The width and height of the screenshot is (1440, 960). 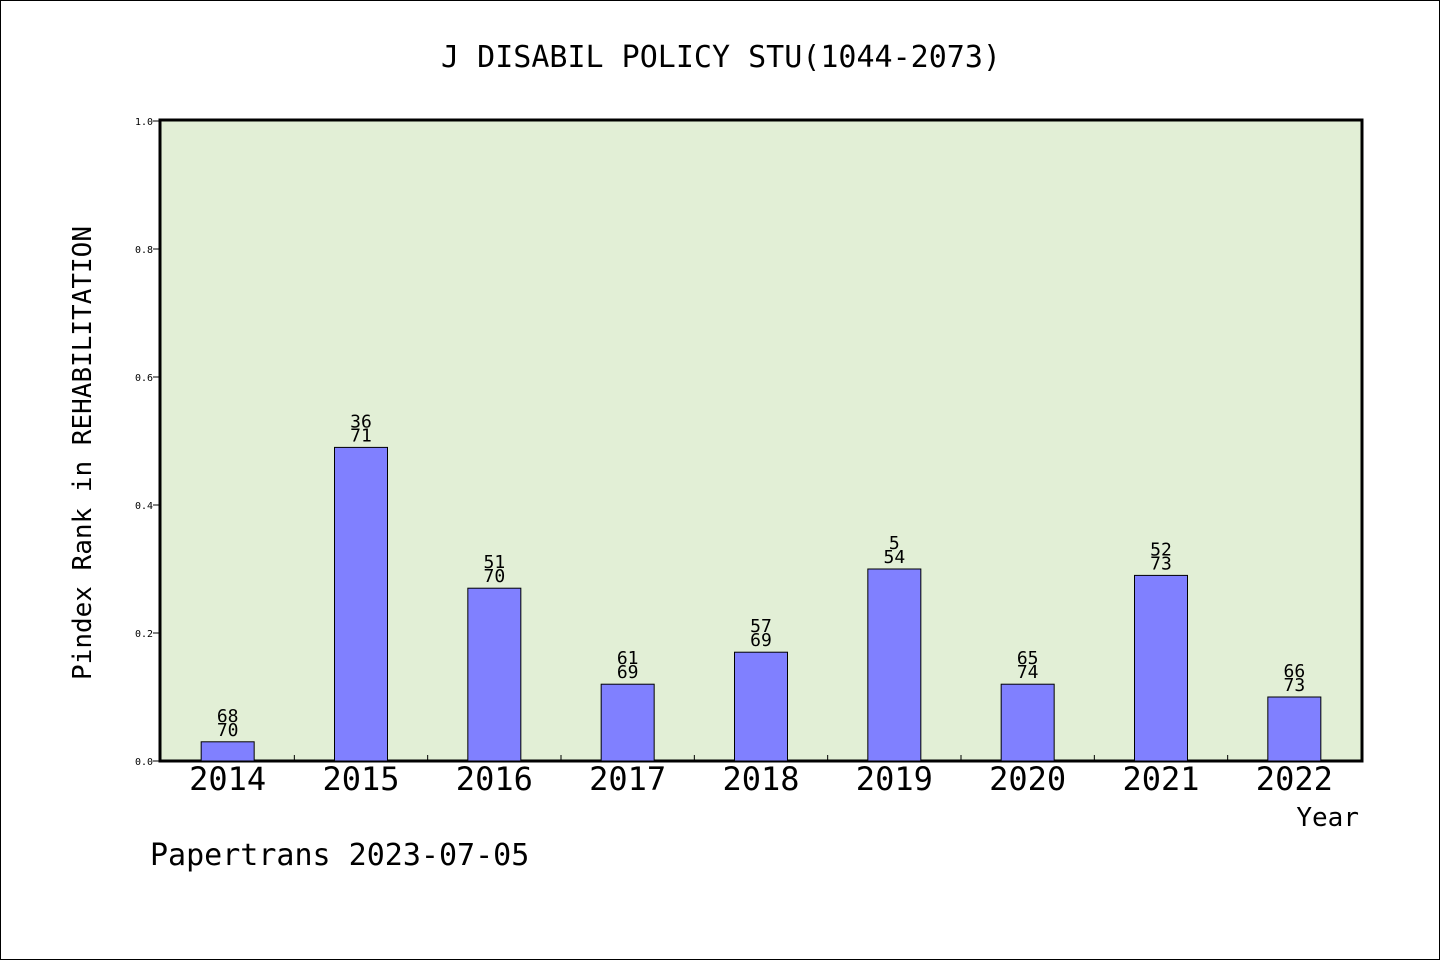 I want to click on x-axis: 2014 2015 2016 2017 2018 2019 2020 2021 2022, so click(x=761, y=776).